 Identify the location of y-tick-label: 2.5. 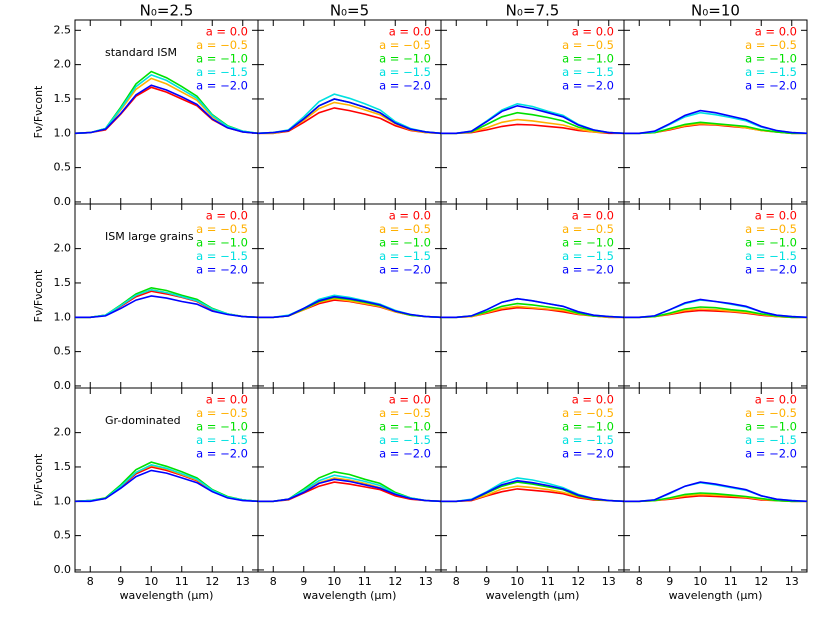
(63, 29).